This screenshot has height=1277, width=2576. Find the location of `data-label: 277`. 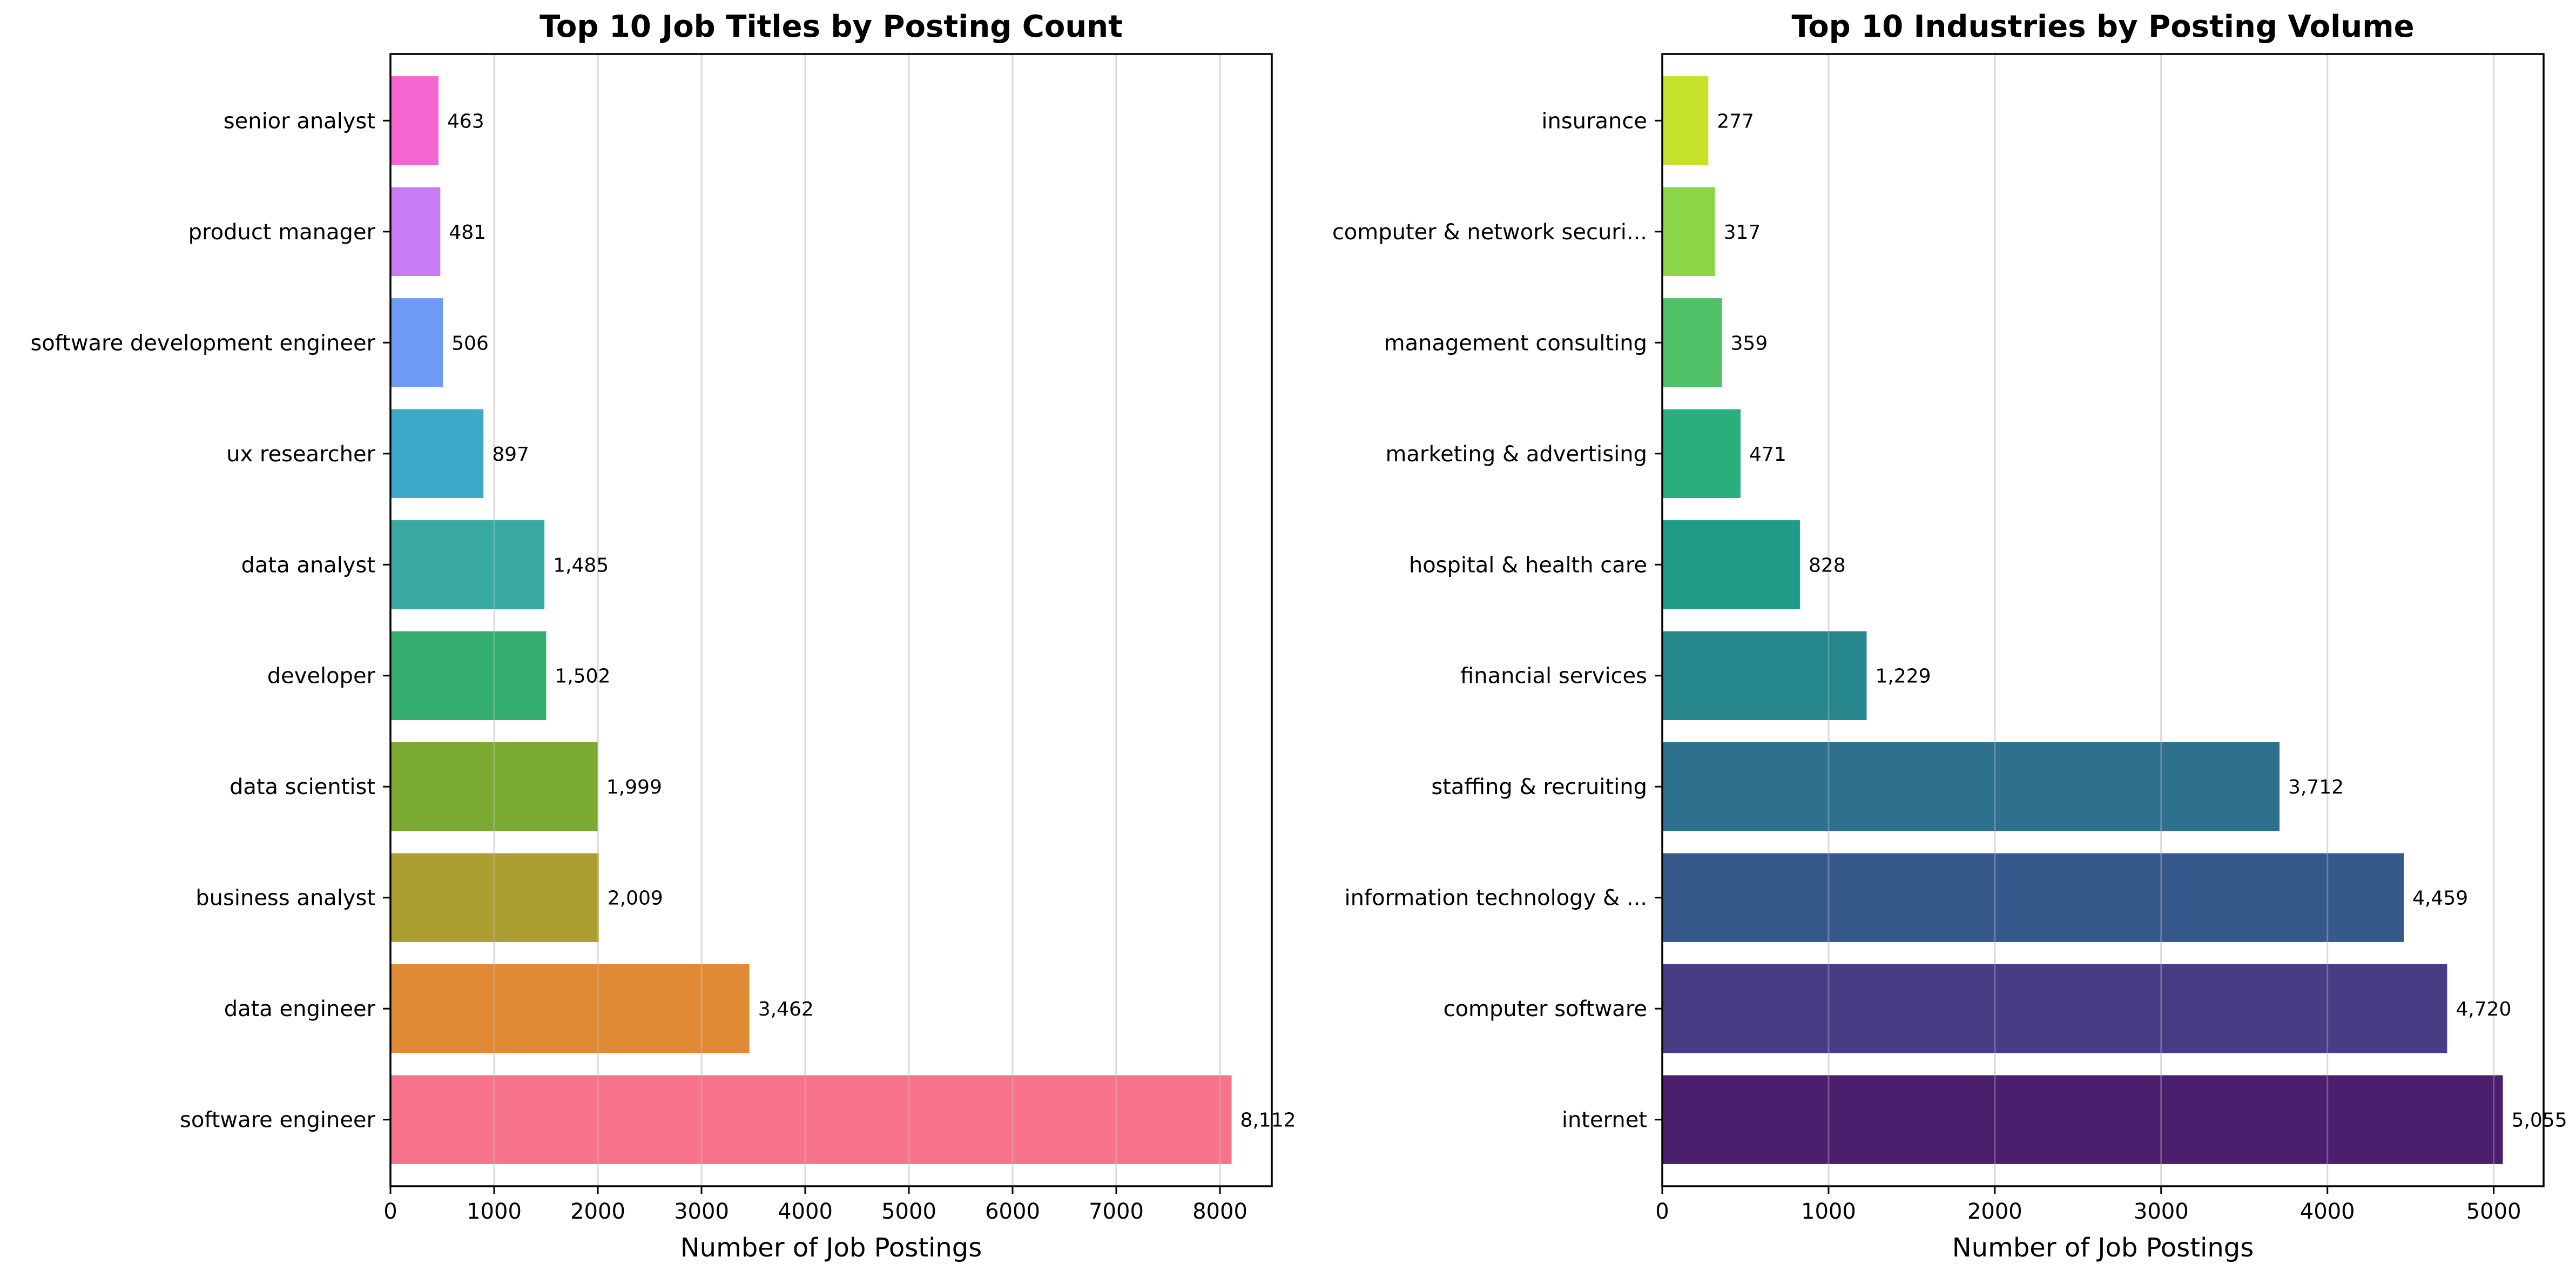

data-label: 277 is located at coordinates (1735, 121).